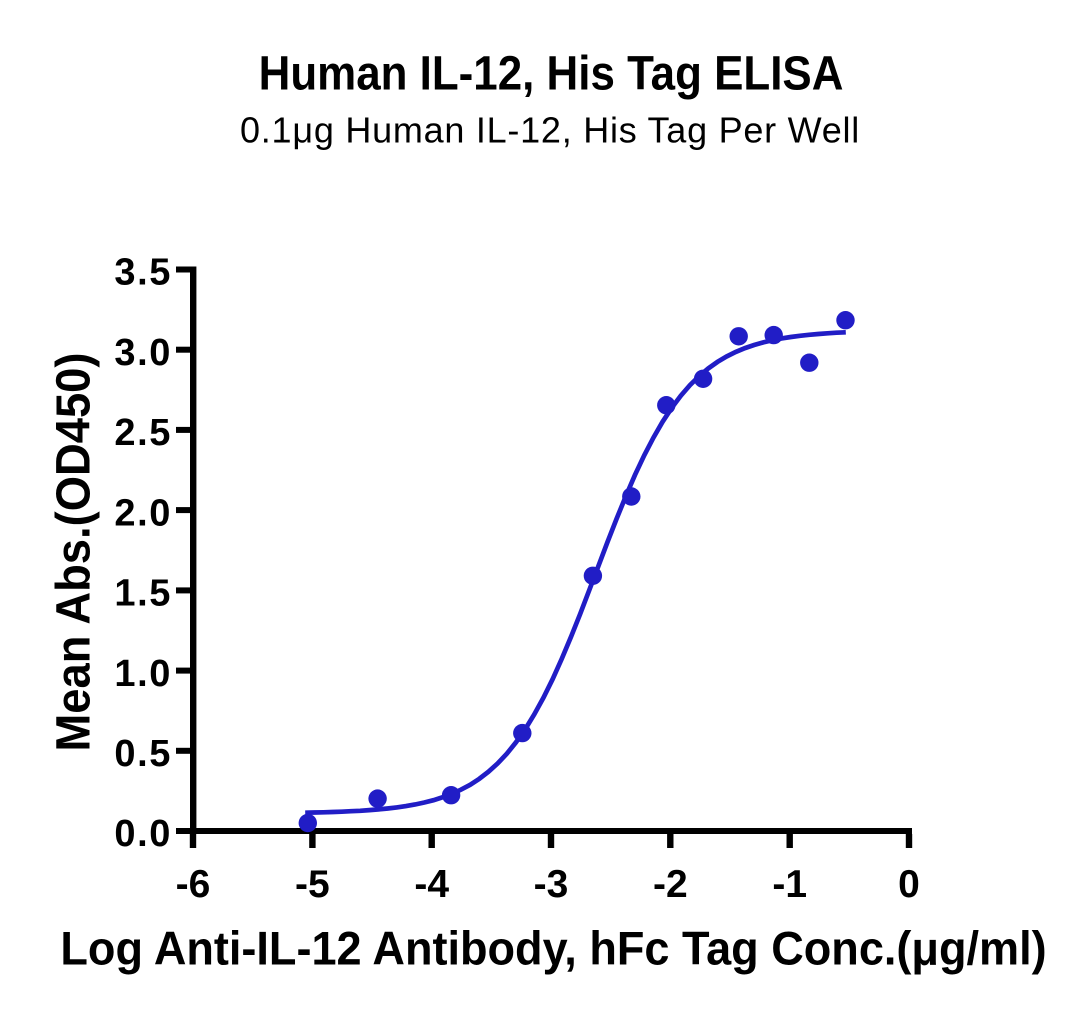 The width and height of the screenshot is (1080, 1017). I want to click on svg-text: 0, so click(909, 884).